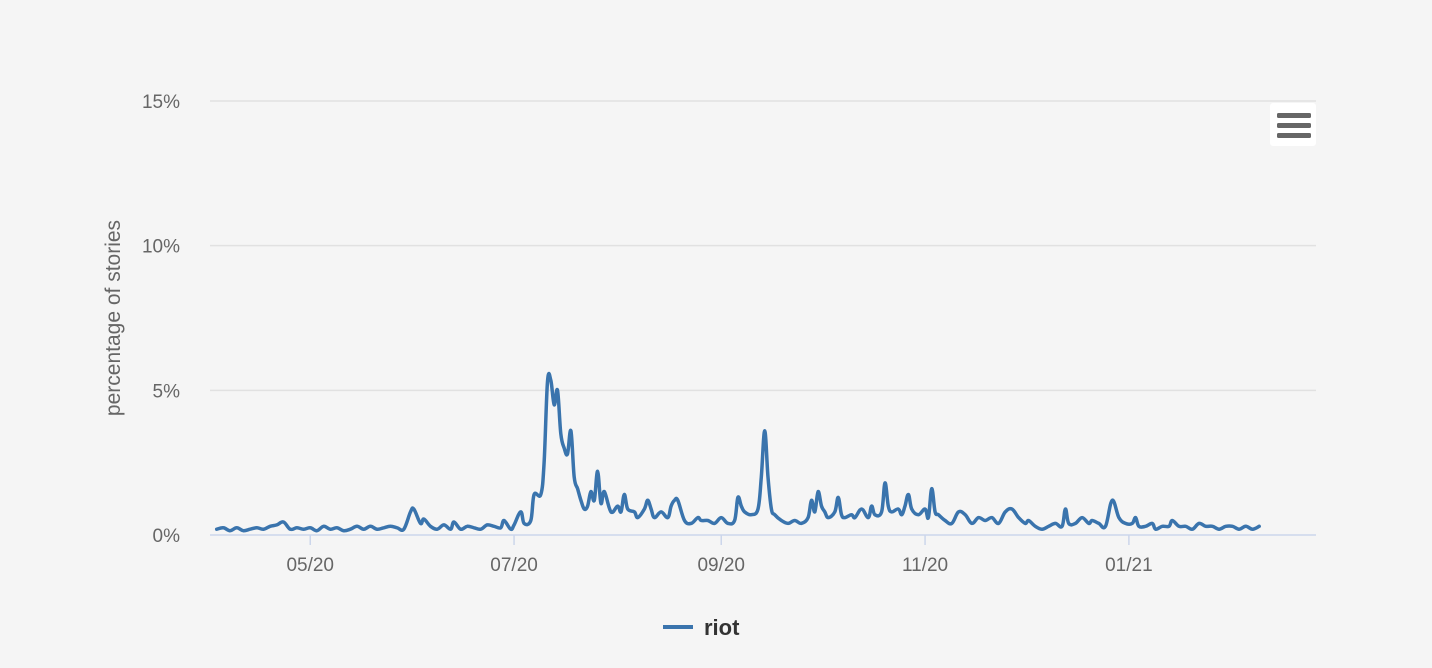 The image size is (1432, 668). What do you see at coordinates (113, 318) in the screenshot?
I see `y-axis-title: percentage of stories` at bounding box center [113, 318].